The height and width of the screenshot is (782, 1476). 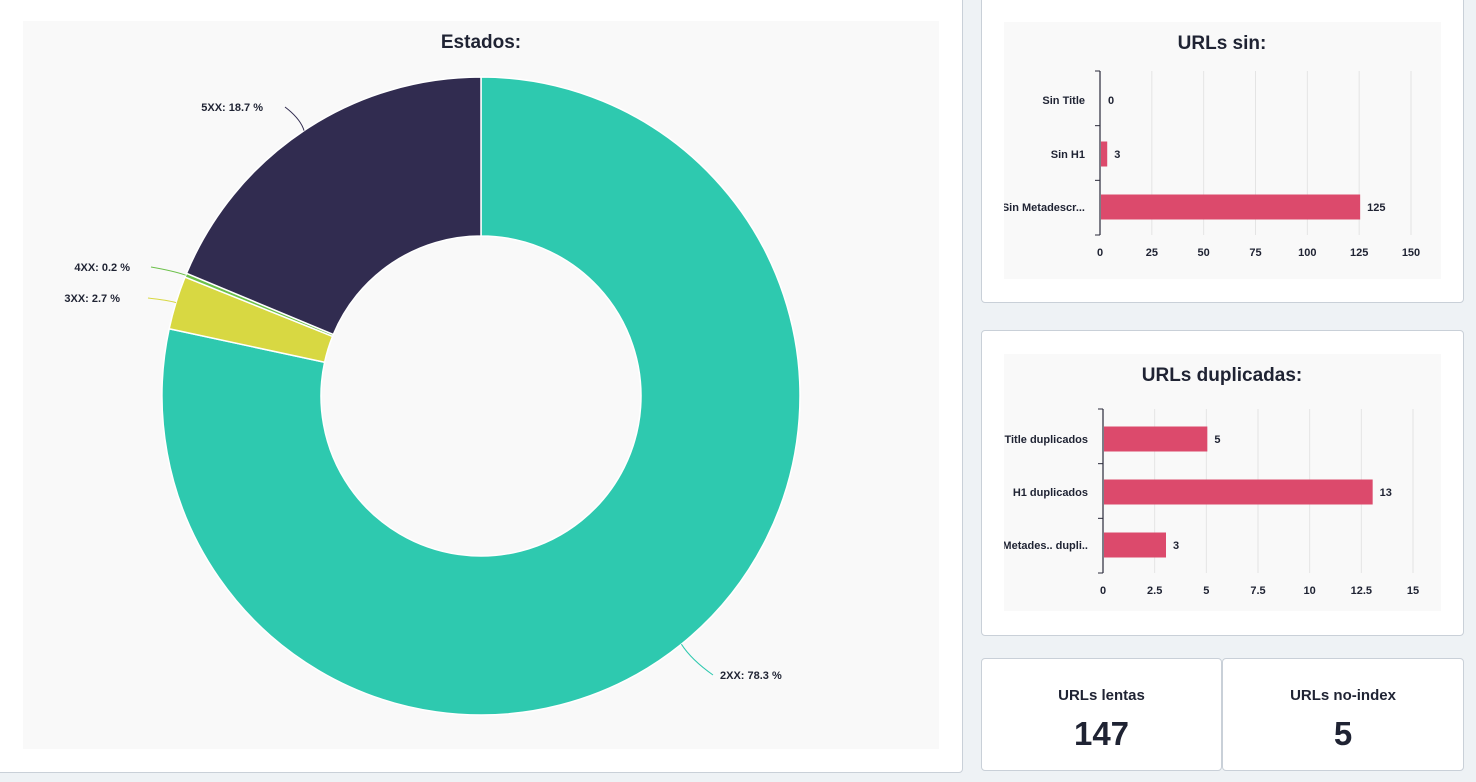 What do you see at coordinates (1413, 591) in the screenshot?
I see `x-tick-label: 15` at bounding box center [1413, 591].